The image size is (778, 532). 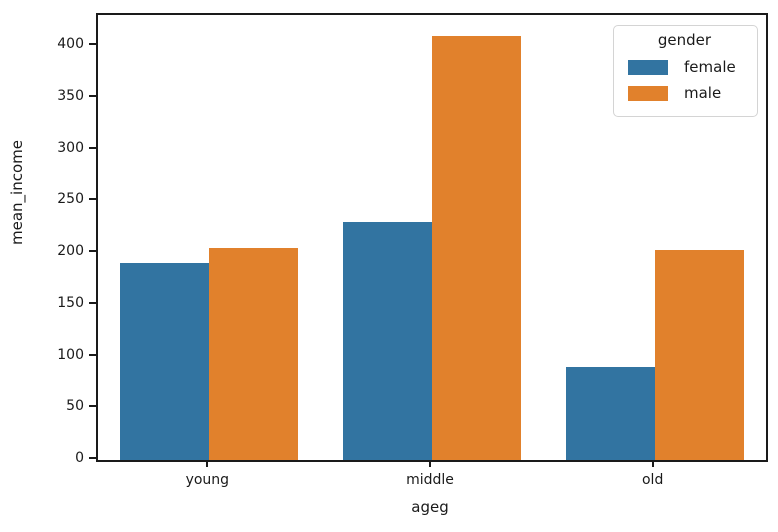 What do you see at coordinates (684, 40) in the screenshot?
I see `legend-title: gender` at bounding box center [684, 40].